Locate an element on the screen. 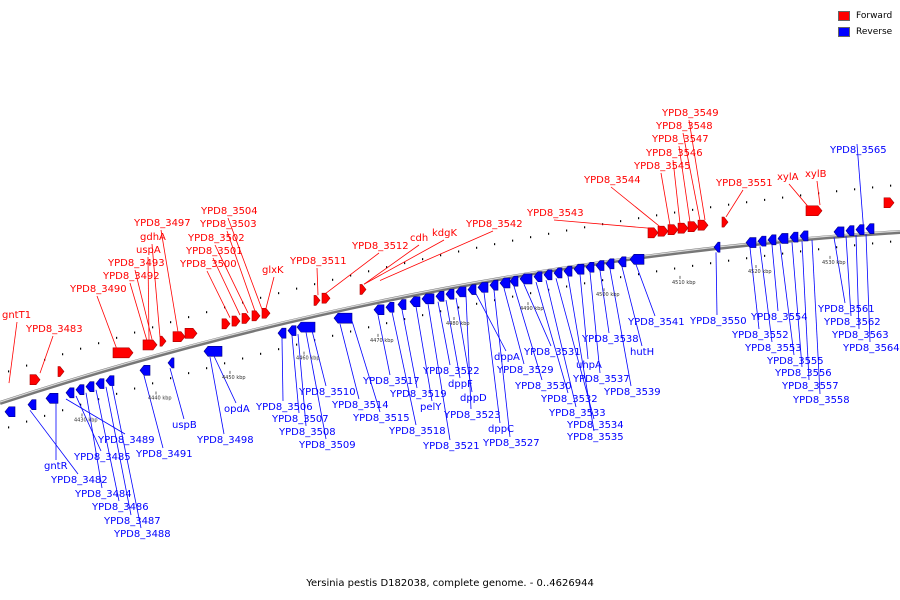  forward-gene-label: uspA is located at coordinates (148, 250).